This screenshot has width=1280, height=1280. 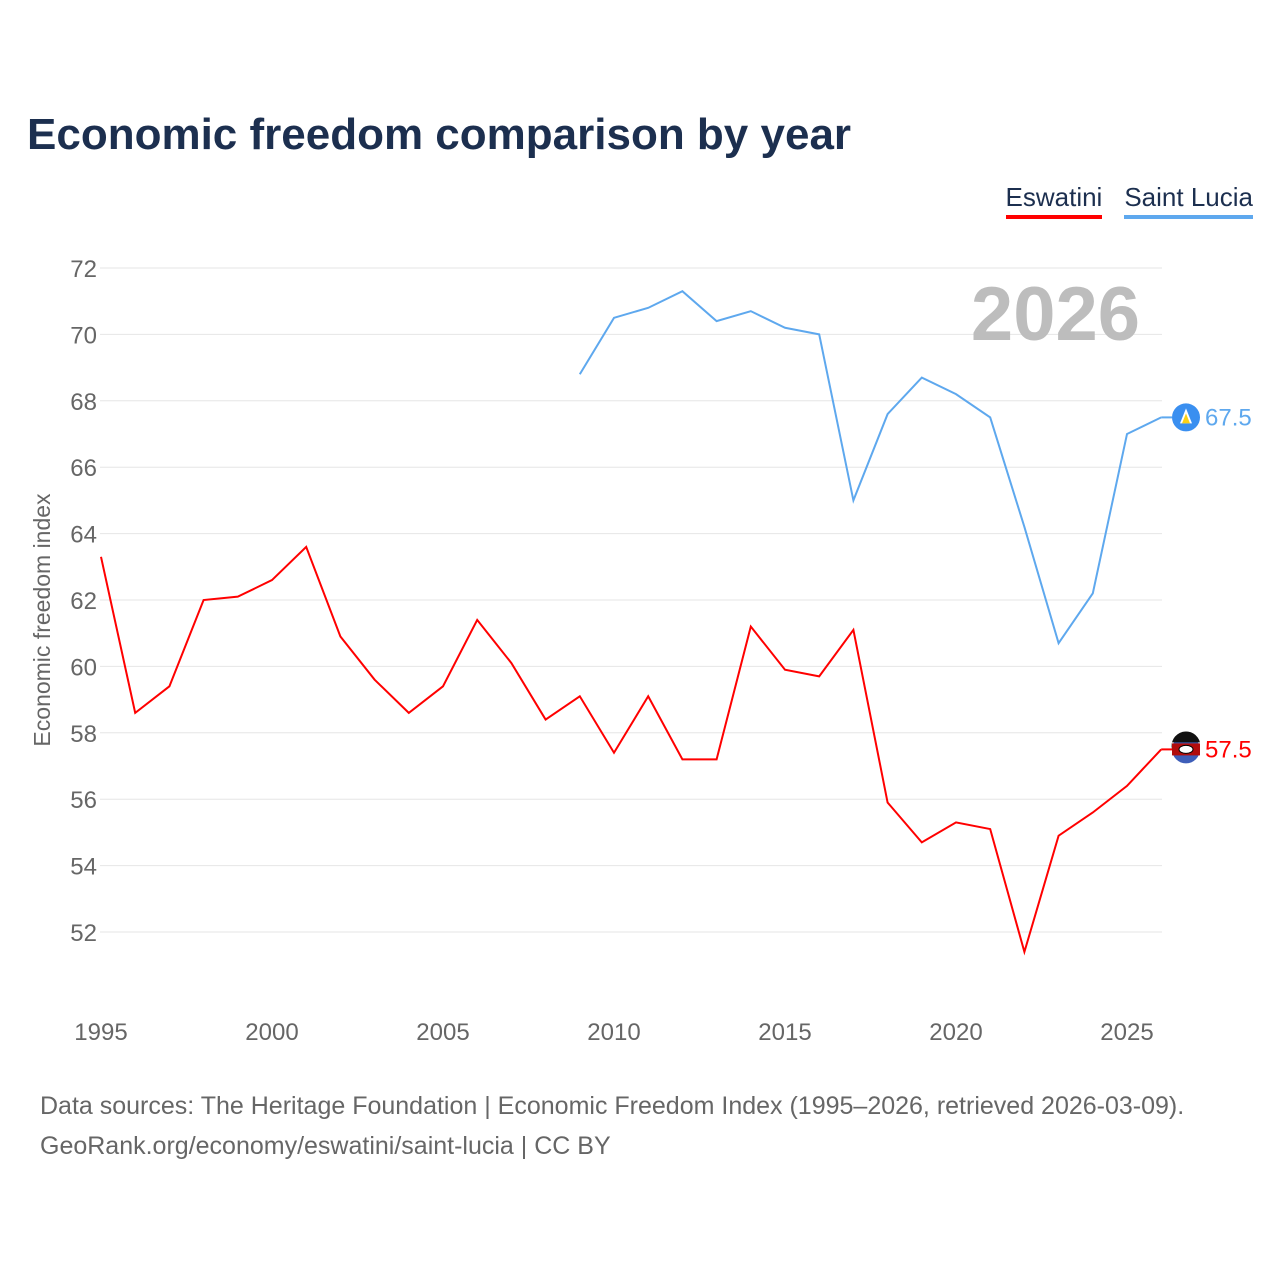 I want to click on x-tick-label: 2025, so click(x=1126, y=1032).